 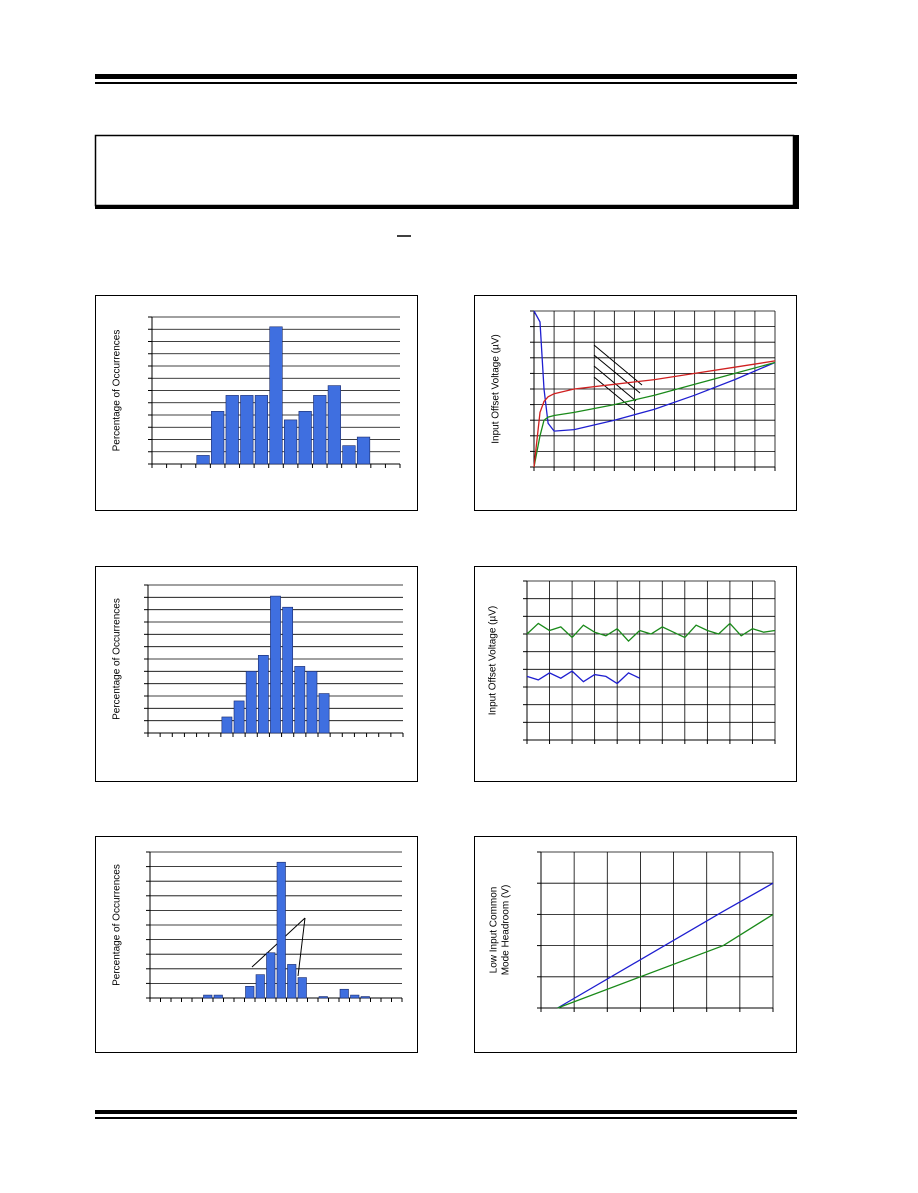 What do you see at coordinates (506, 930) in the screenshot?
I see `y-axis-label: Mode Headroom (V)` at bounding box center [506, 930].